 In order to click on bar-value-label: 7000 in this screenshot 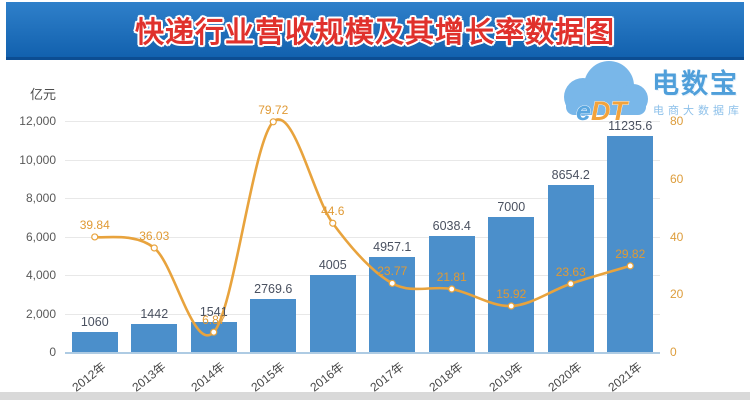, I will do `click(511, 207)`.